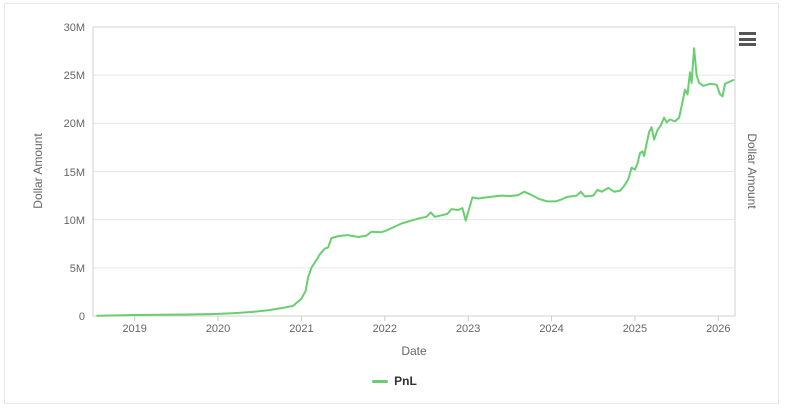  What do you see at coordinates (74, 220) in the screenshot?
I see `y-tick-label: 10M` at bounding box center [74, 220].